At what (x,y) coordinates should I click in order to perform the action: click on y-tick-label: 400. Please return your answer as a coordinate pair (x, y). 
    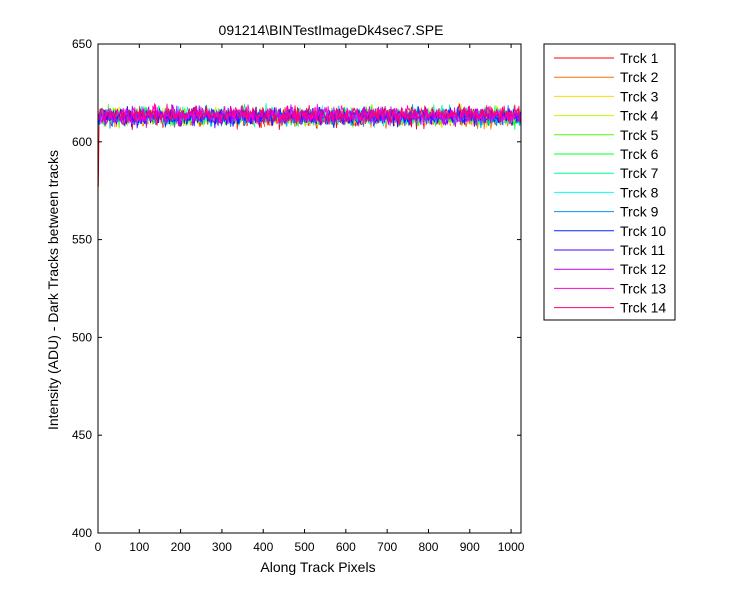
    Looking at the image, I should click on (82, 533).